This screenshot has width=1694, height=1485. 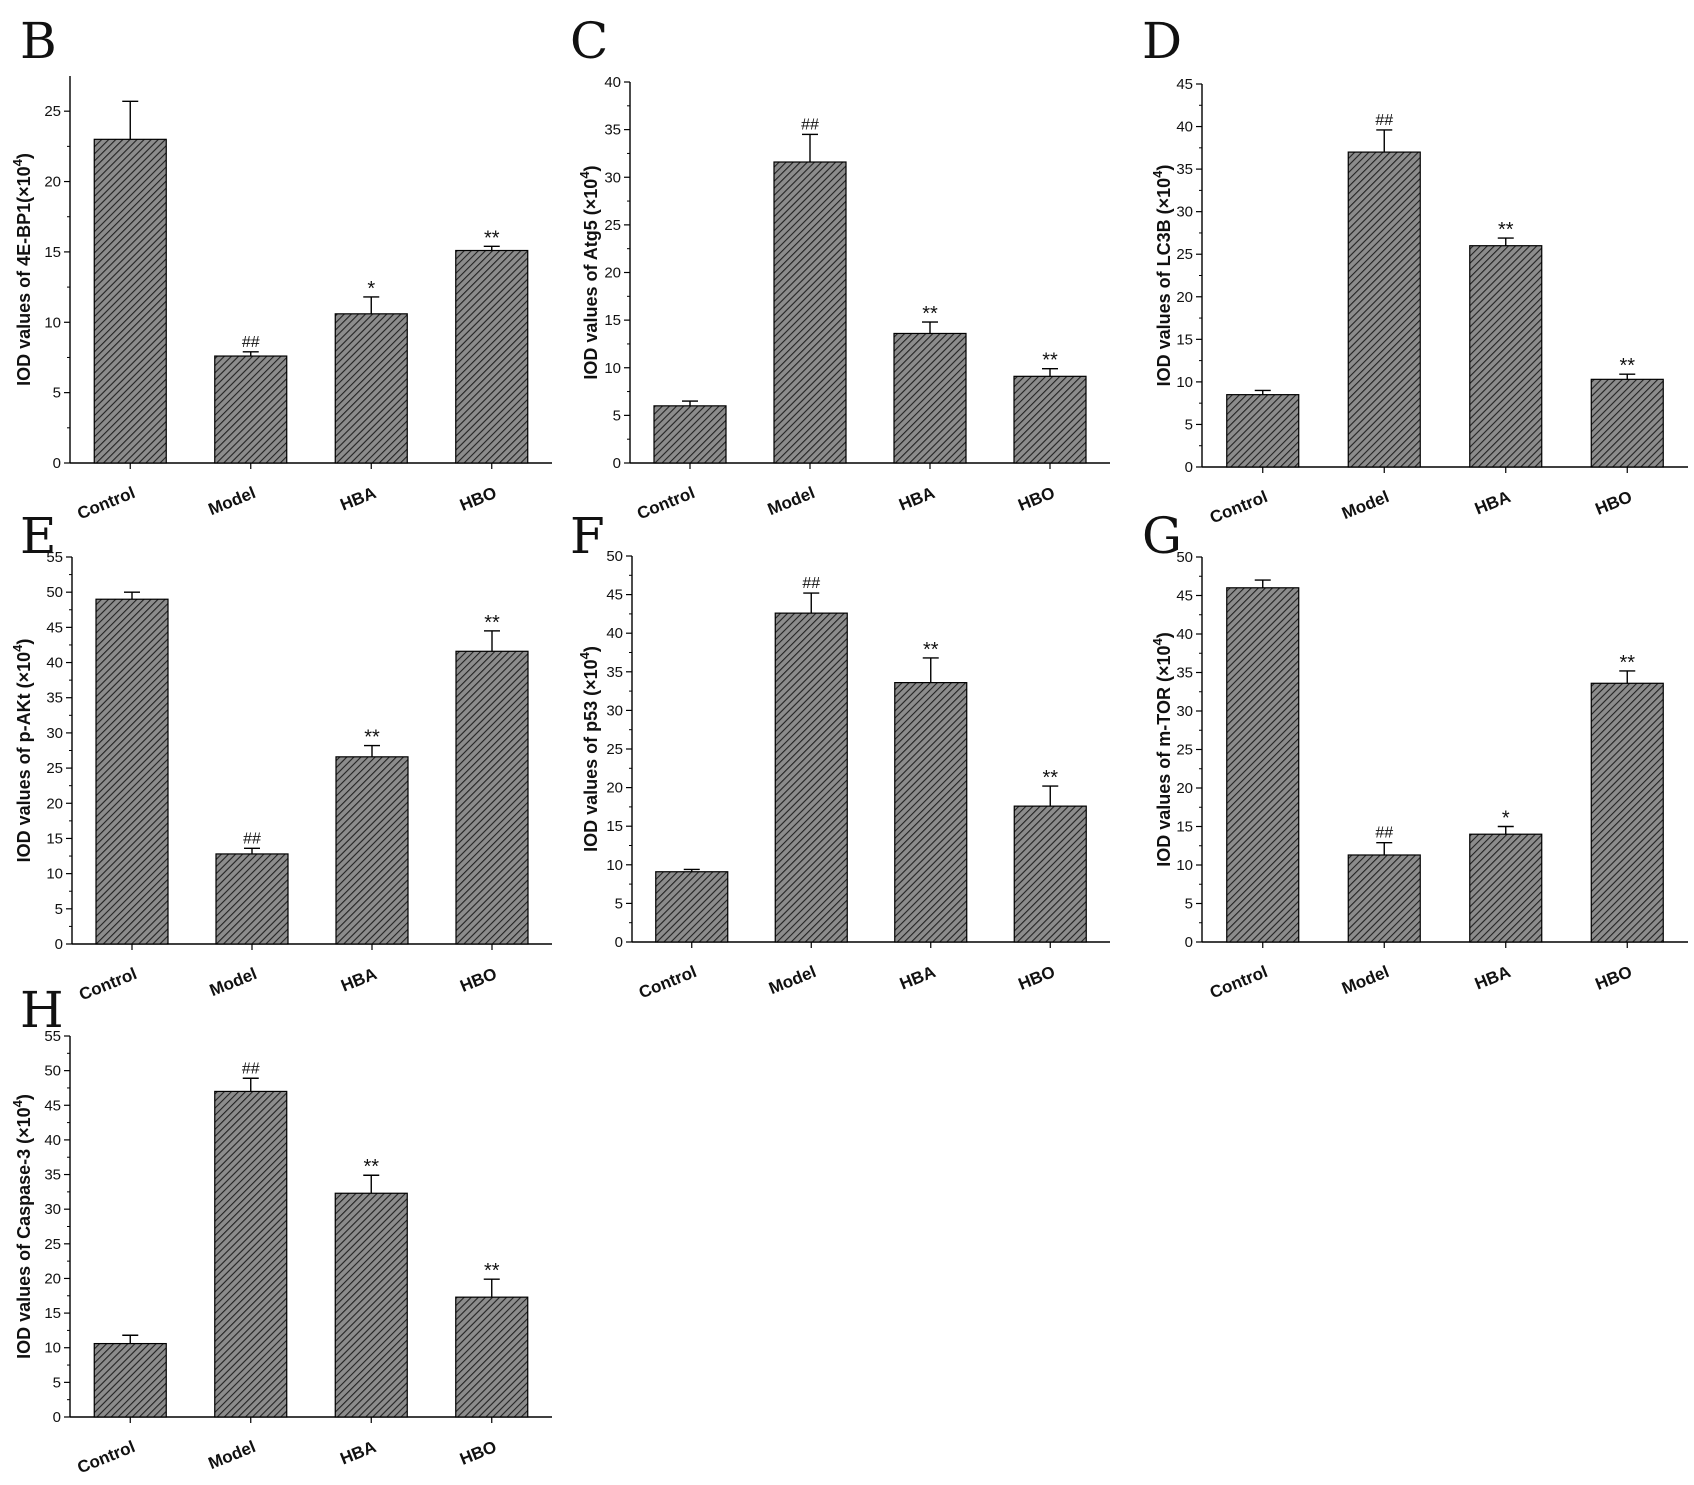 I want to click on bar-model, so click(x=810, y=312).